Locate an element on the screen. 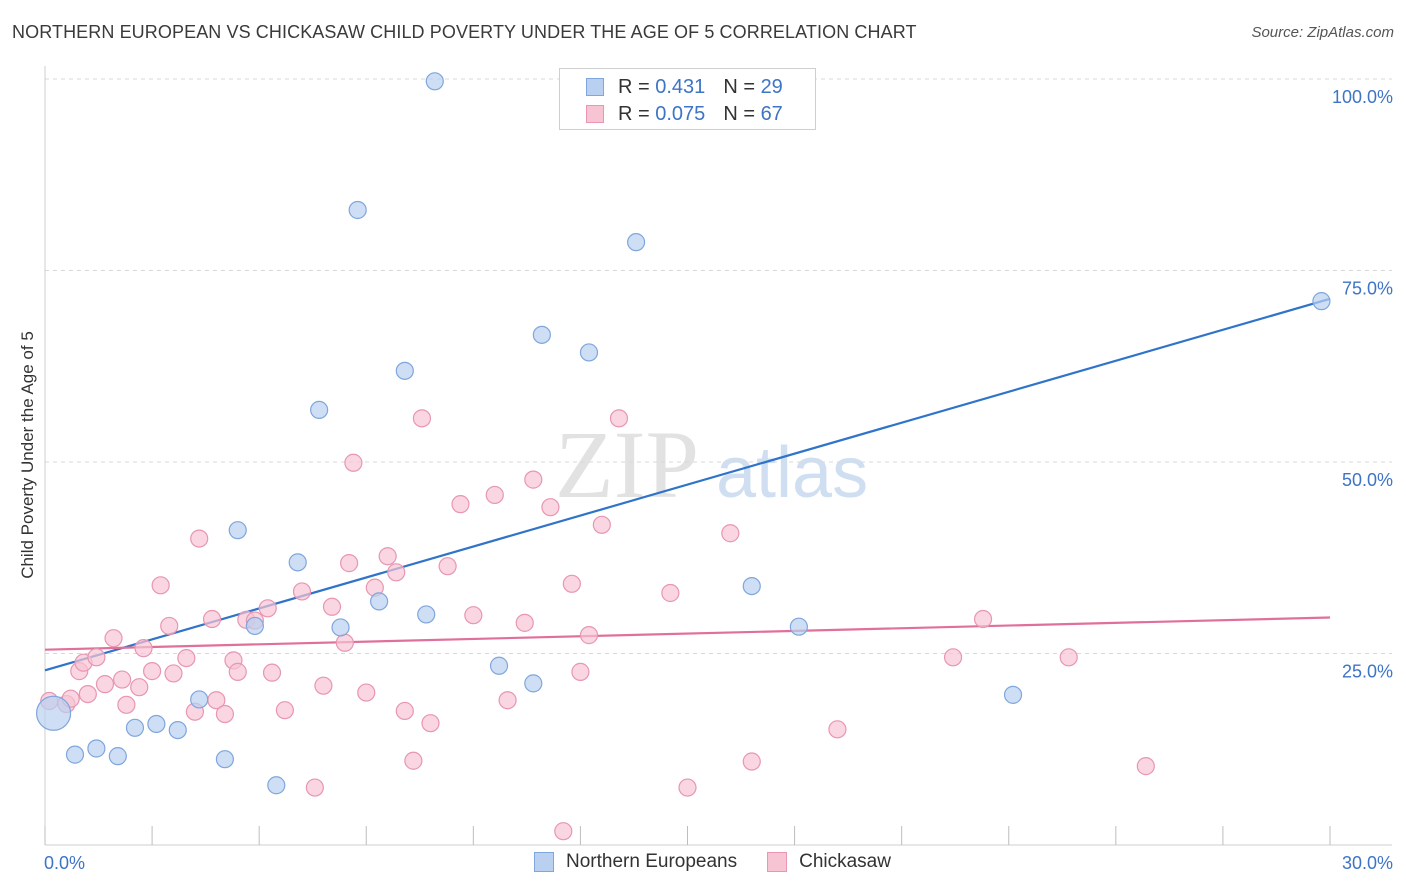 The image size is (1406, 892). legend-item-chickasaw: Chickasaw is located at coordinates (829, 862).